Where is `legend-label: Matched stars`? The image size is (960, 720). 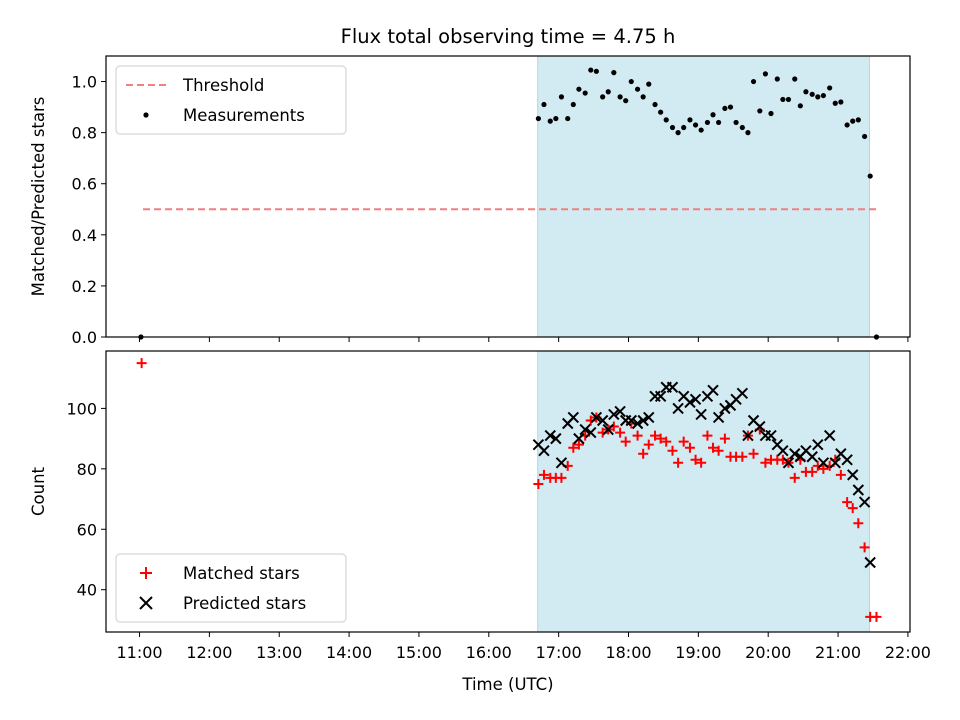 legend-label: Matched stars is located at coordinates (241, 573).